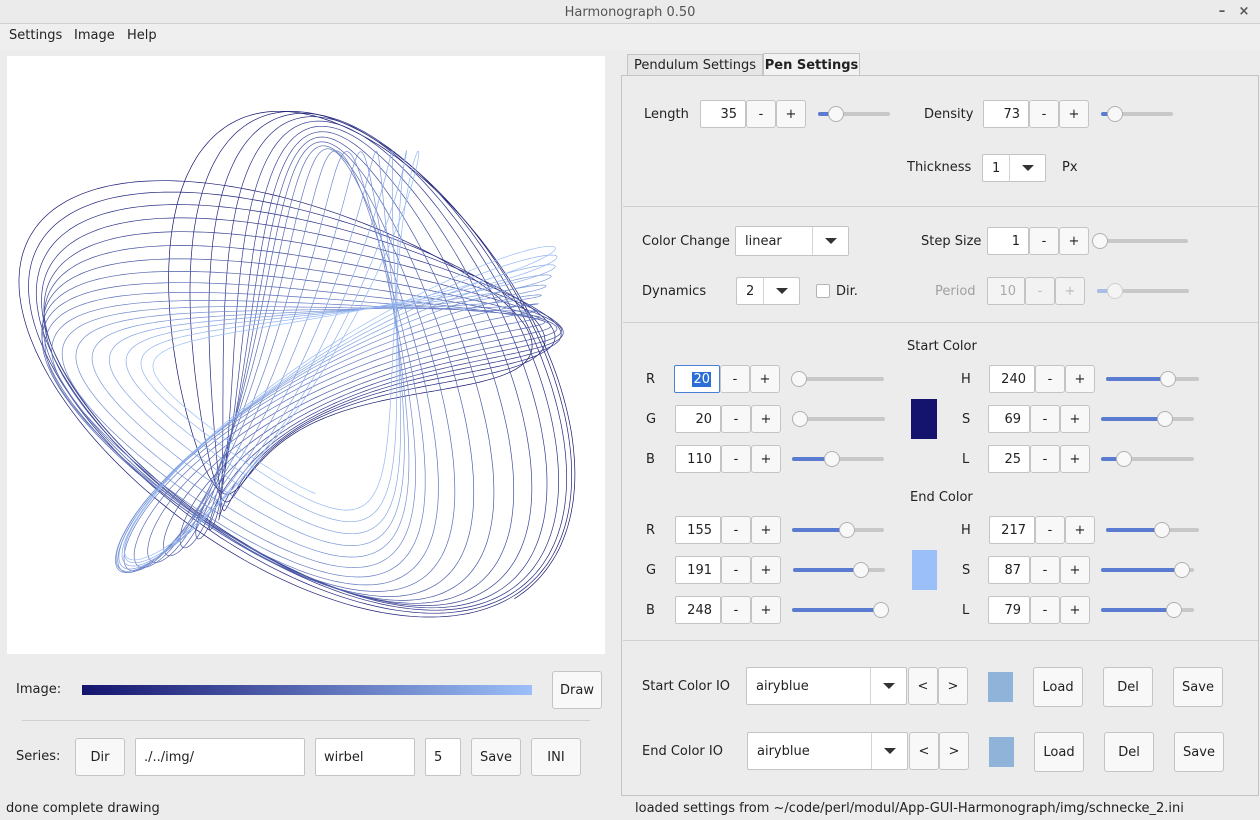 The height and width of the screenshot is (820, 1260). What do you see at coordinates (854, 114) in the screenshot?
I see `length-slider` at bounding box center [854, 114].